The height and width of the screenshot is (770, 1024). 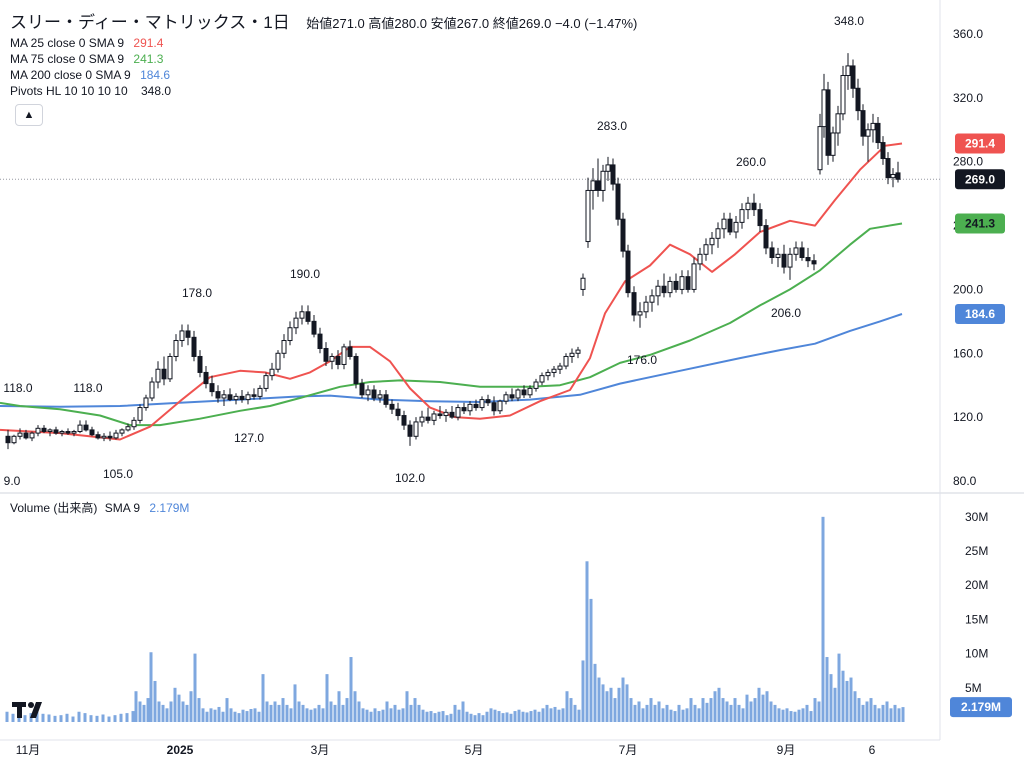 I want to click on ma200-label: MA 200 close 0 SMA 9, so click(x=70, y=75).